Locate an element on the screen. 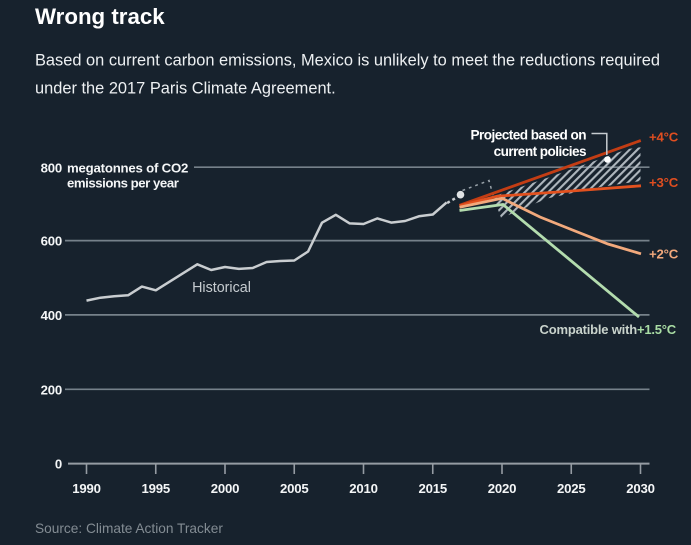  svg-text: Projected based on is located at coordinates (529, 134).